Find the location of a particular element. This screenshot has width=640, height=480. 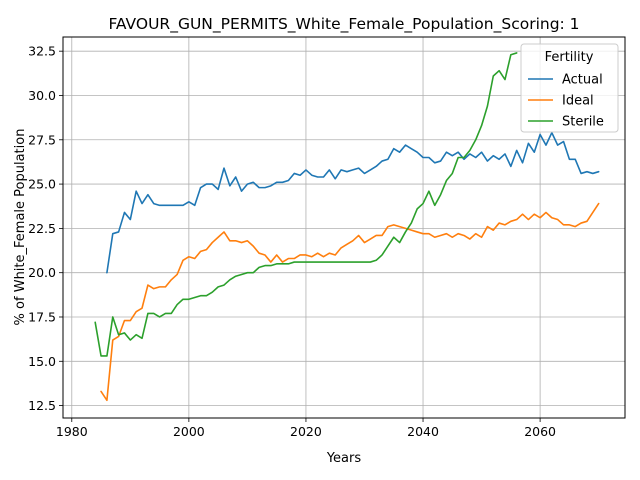

y-tick-label: 20.0 is located at coordinates (42, 272).